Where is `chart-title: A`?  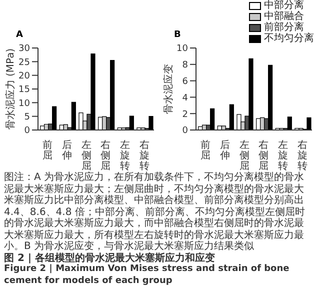 chart-title: A is located at coordinates (19, 35).